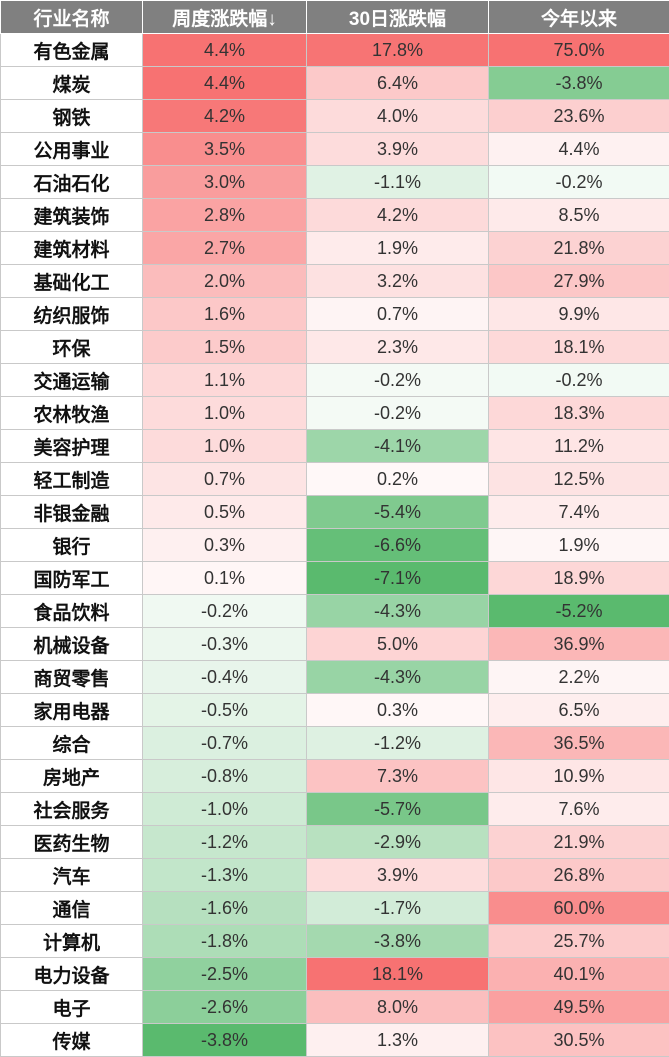 This screenshot has width=669, height=1057. What do you see at coordinates (397, 281) in the screenshot?
I see `thirty-day-change-cell: 3.2%` at bounding box center [397, 281].